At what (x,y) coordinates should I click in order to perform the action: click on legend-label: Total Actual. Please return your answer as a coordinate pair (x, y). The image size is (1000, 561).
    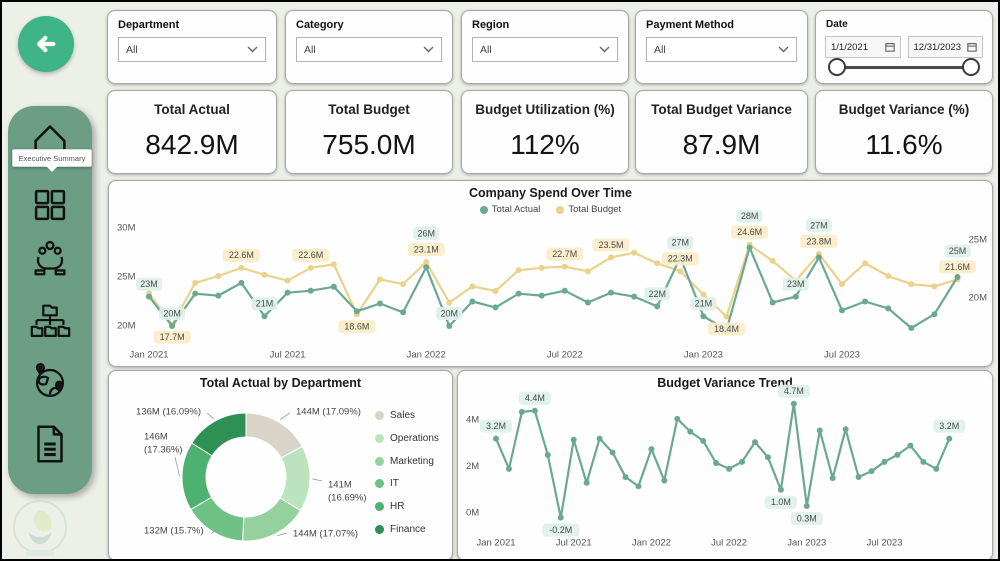
    Looking at the image, I should click on (516, 209).